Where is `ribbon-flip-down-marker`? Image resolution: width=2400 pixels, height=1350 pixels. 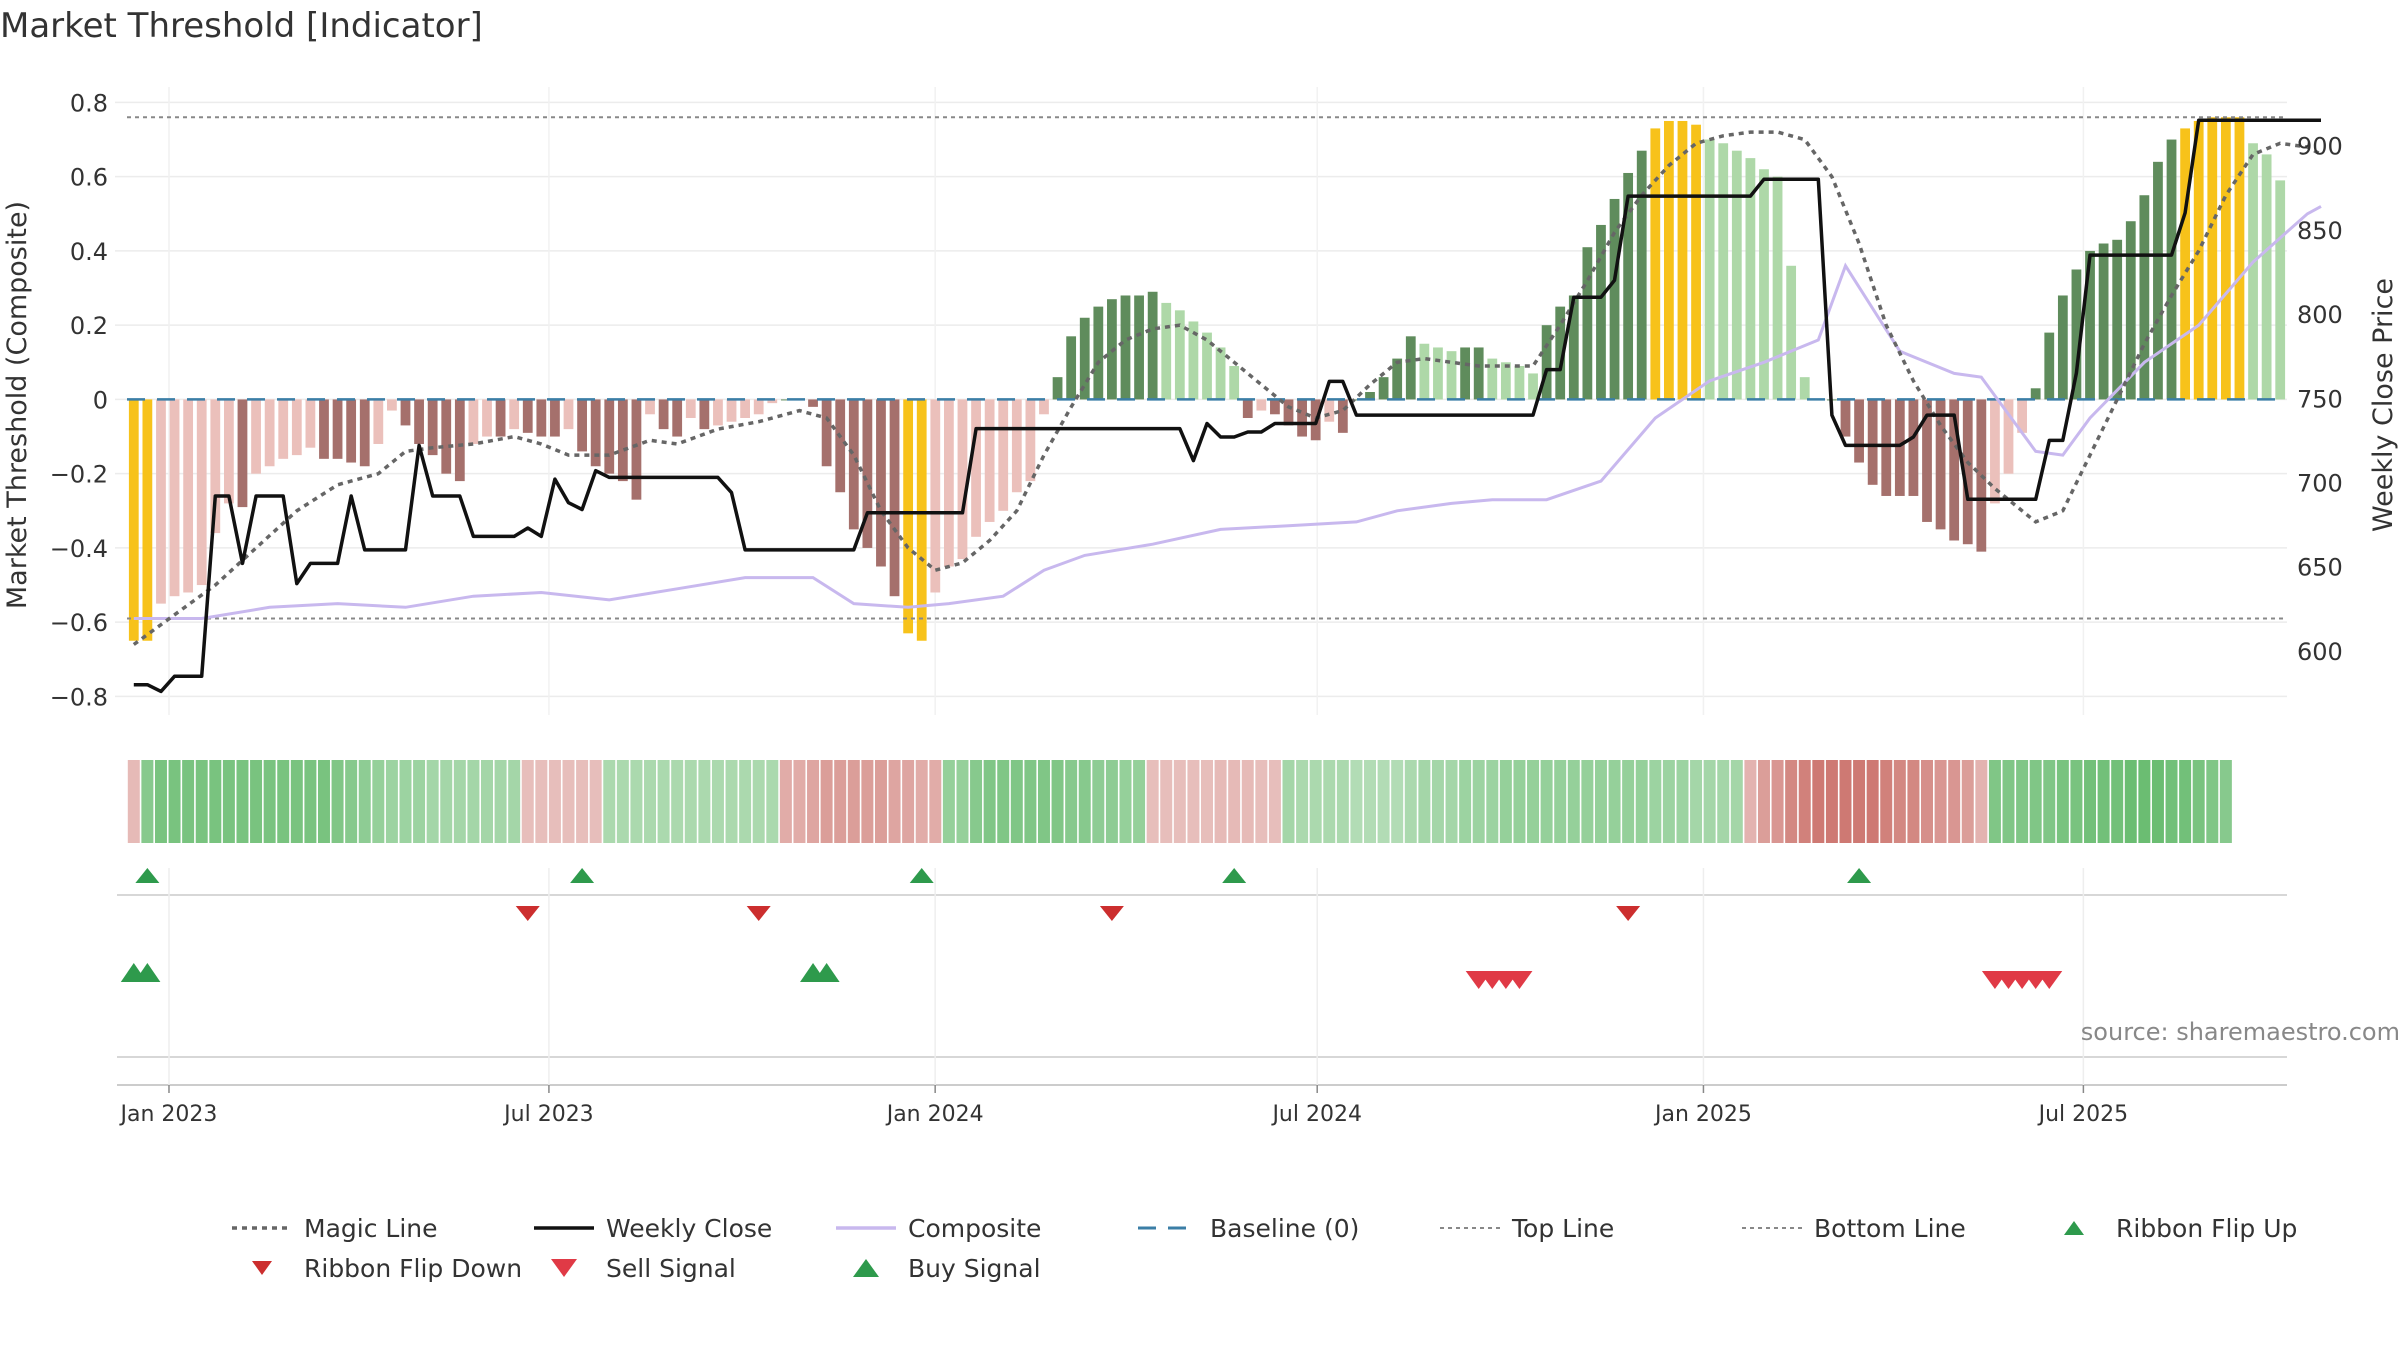
ribbon-flip-down-marker is located at coordinates (527, 913).